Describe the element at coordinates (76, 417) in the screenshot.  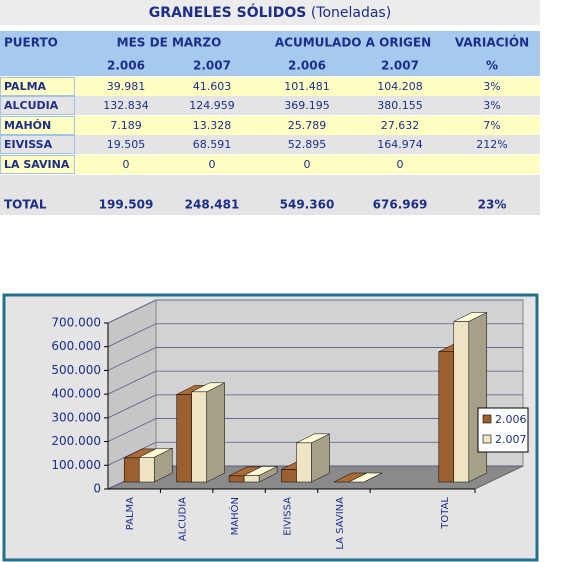
I see `y-tick-label: 300.000` at that location.